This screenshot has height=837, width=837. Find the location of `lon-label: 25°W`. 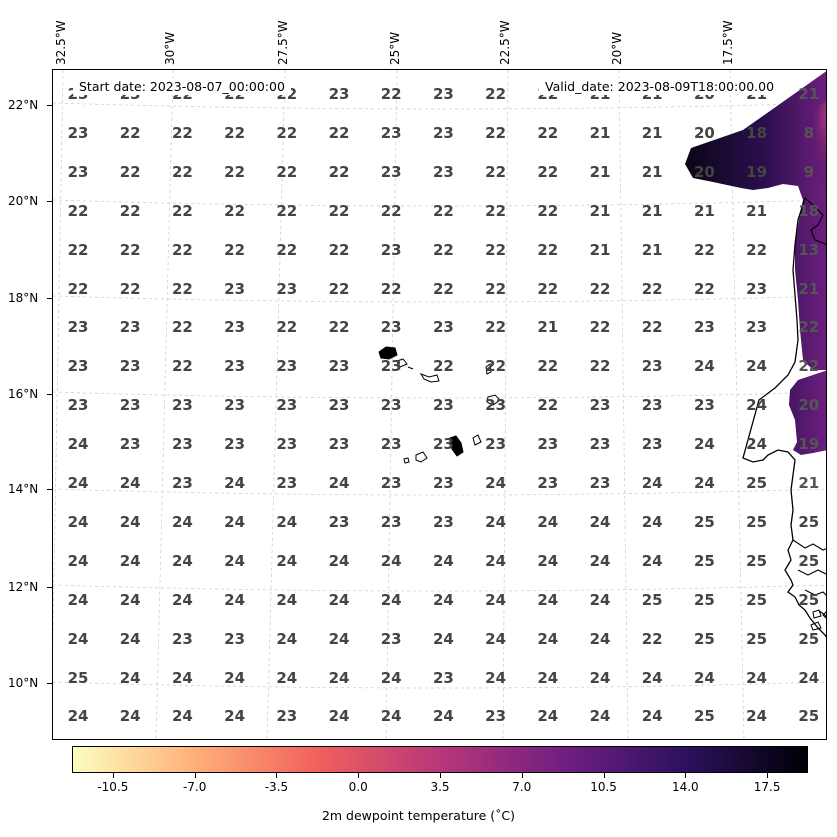

lon-label: 25°W is located at coordinates (395, 48).